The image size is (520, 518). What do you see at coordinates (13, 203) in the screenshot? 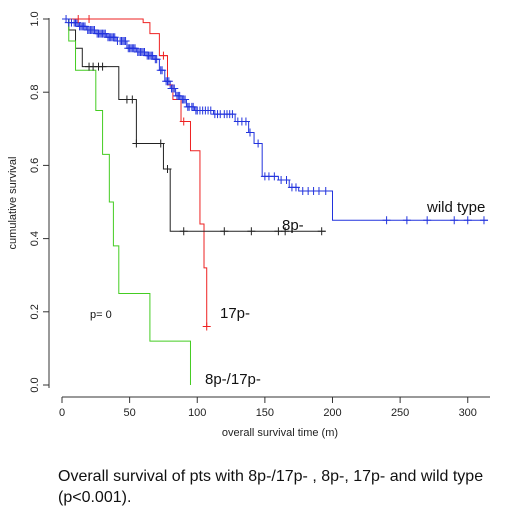
I see `y-axis-label: cumulative survival` at bounding box center [13, 203].